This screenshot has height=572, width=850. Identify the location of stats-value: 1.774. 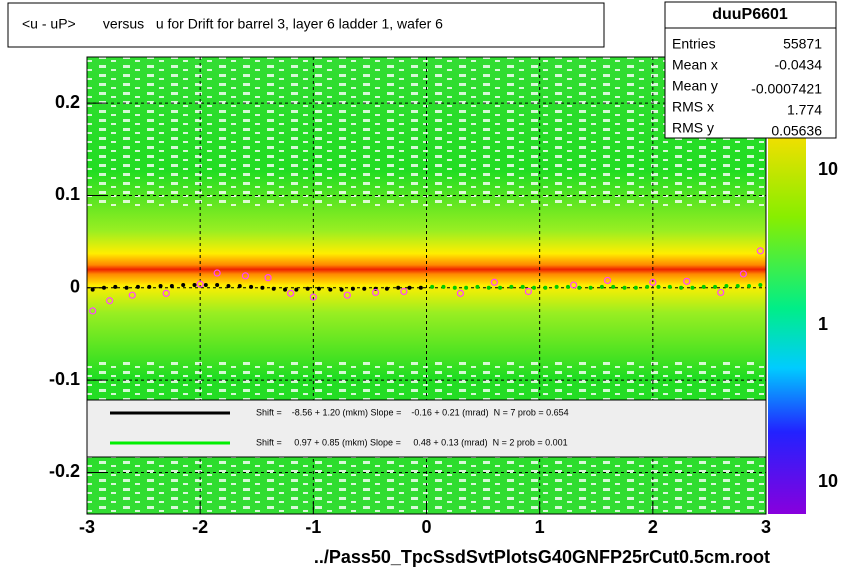
(804, 110).